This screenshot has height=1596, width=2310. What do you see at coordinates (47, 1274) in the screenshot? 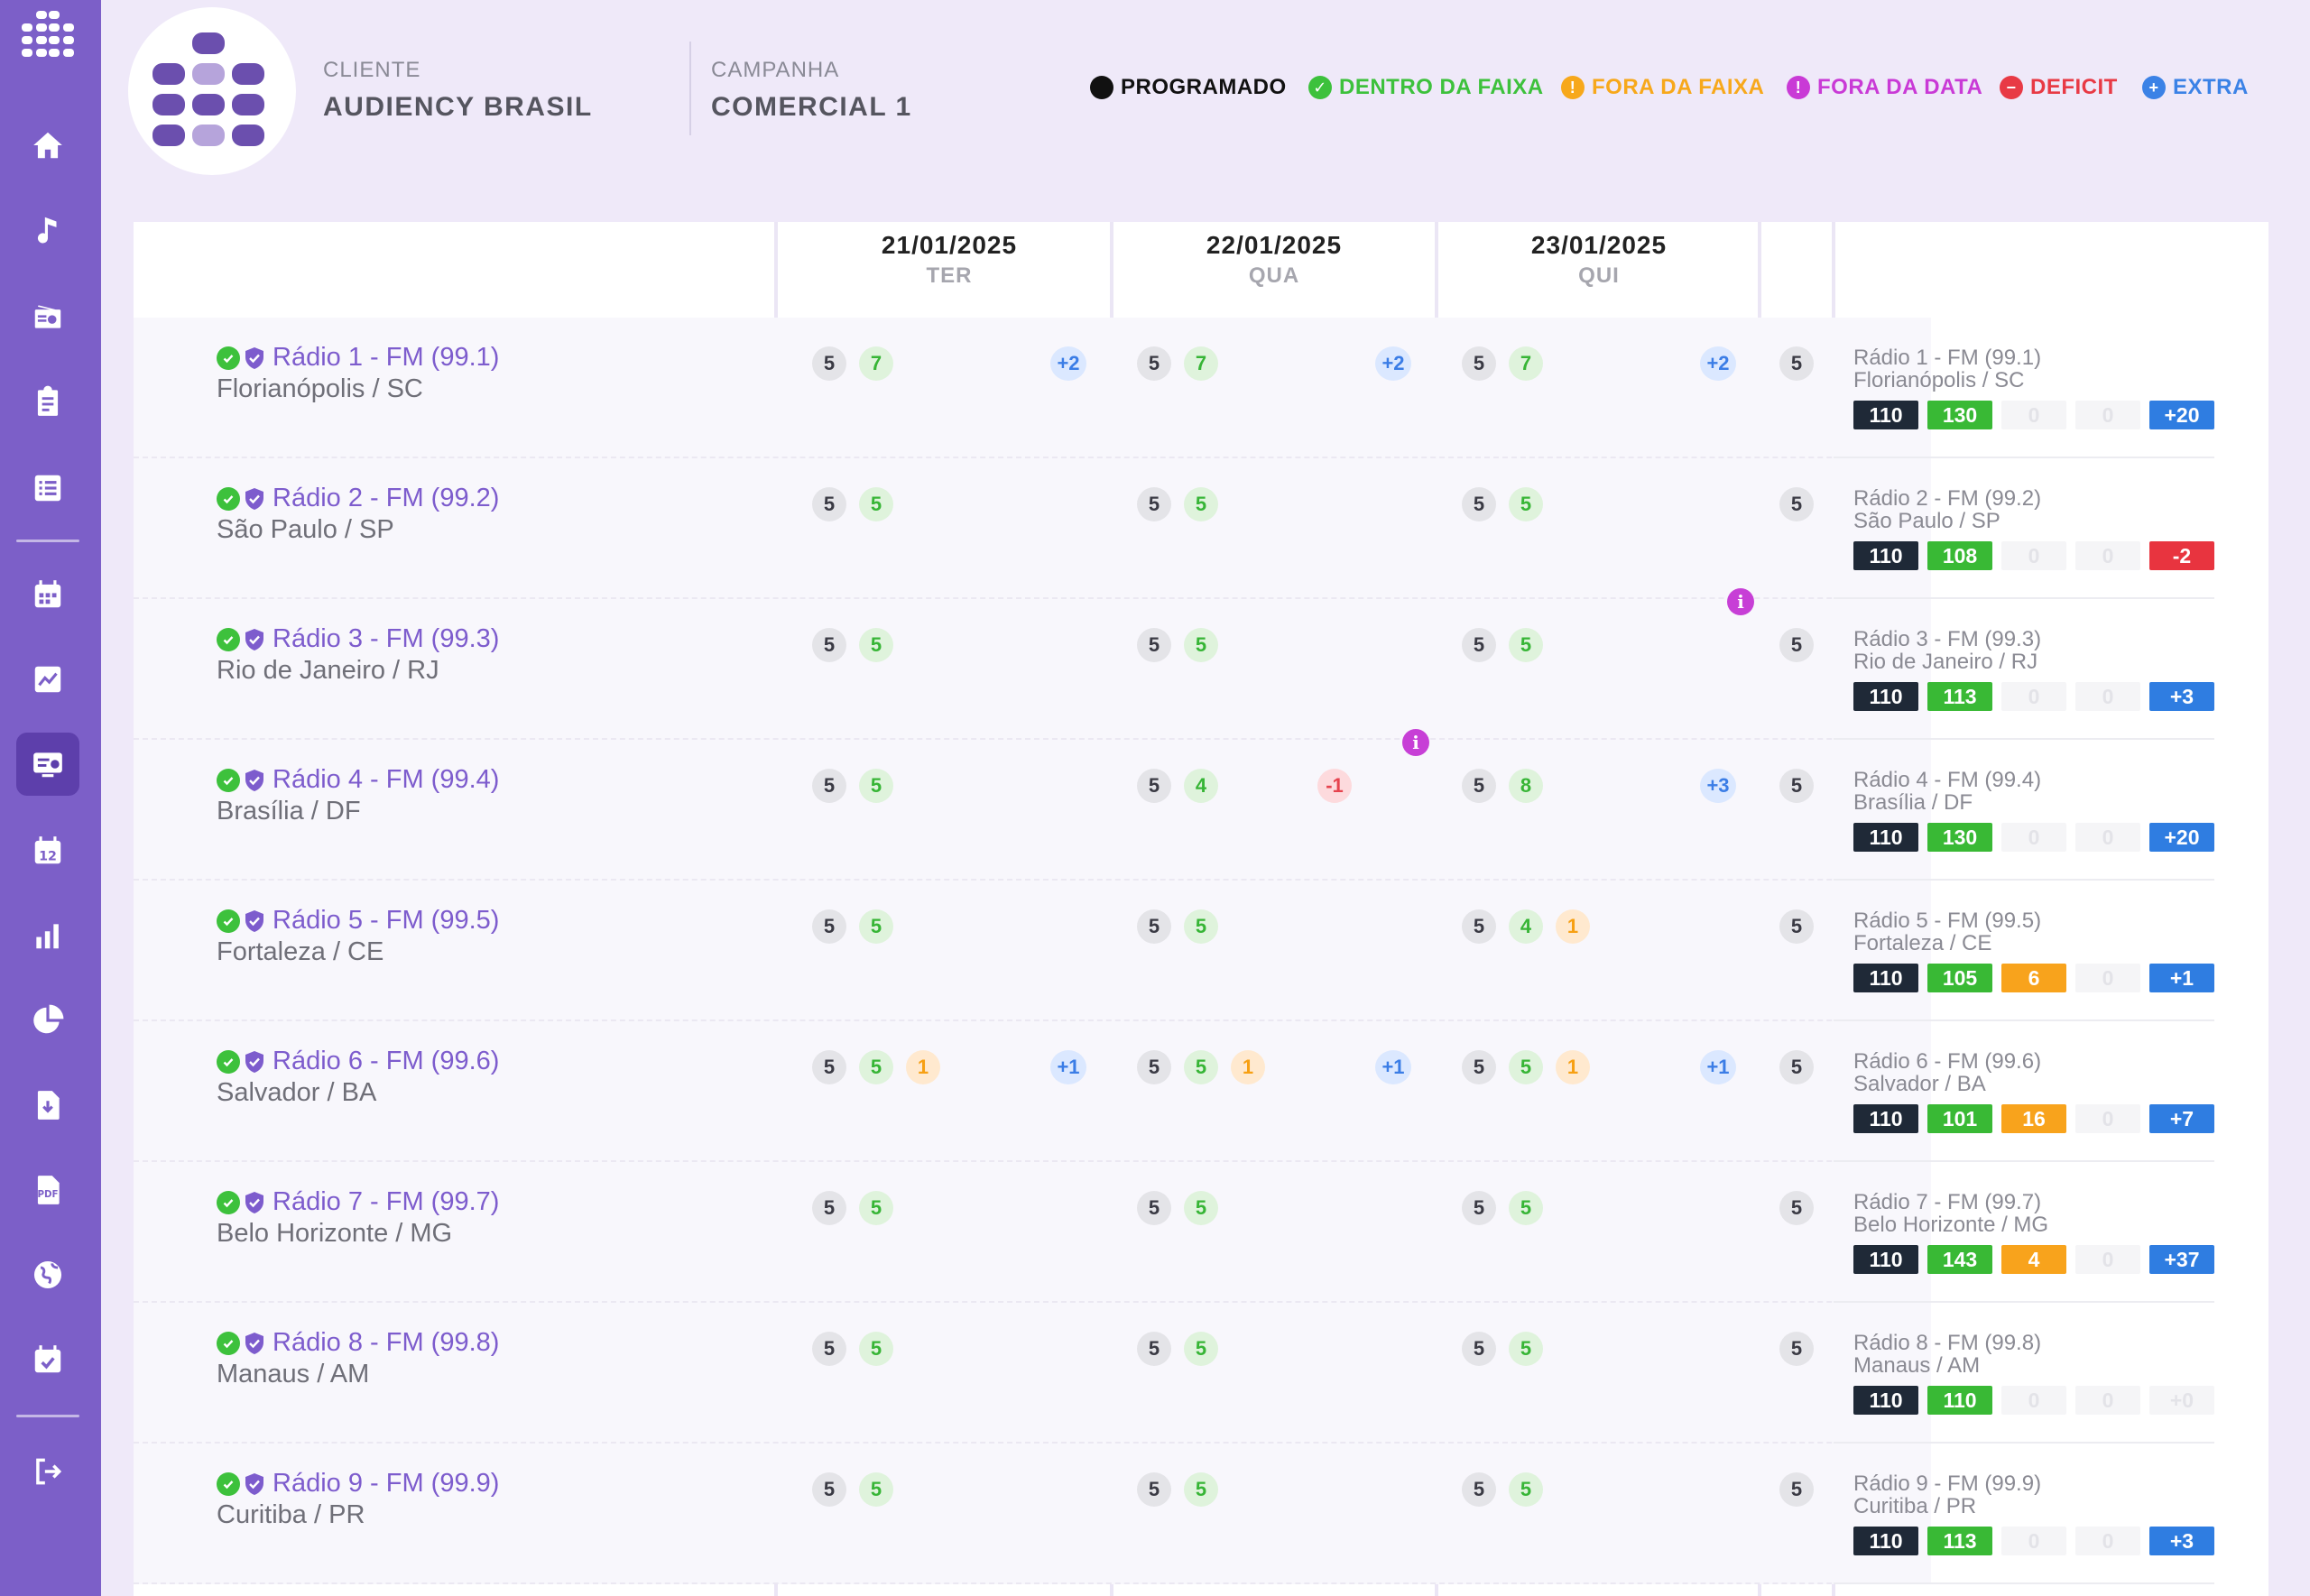
I see `sidebar-item-globe` at bounding box center [47, 1274].